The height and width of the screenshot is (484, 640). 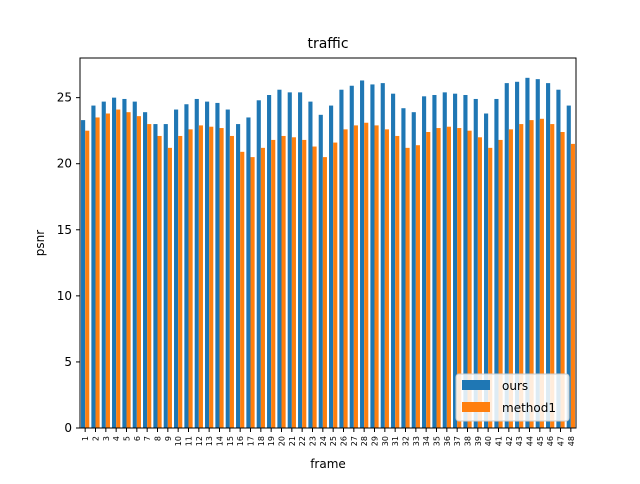 I want to click on x-tick-label-30: 30, so click(x=385, y=441).